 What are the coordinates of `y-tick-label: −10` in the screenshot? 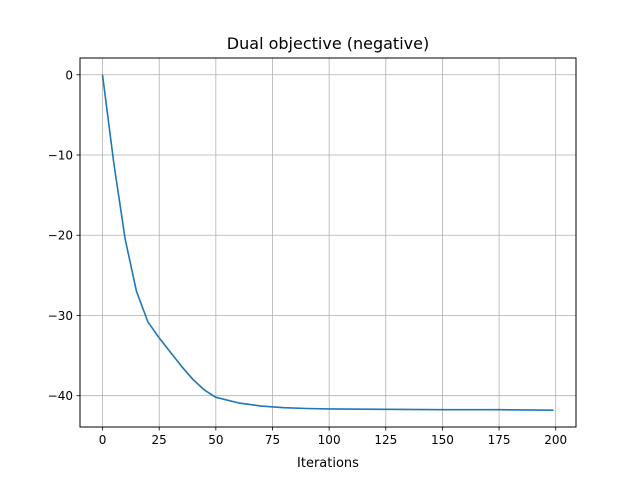 It's located at (60, 156).